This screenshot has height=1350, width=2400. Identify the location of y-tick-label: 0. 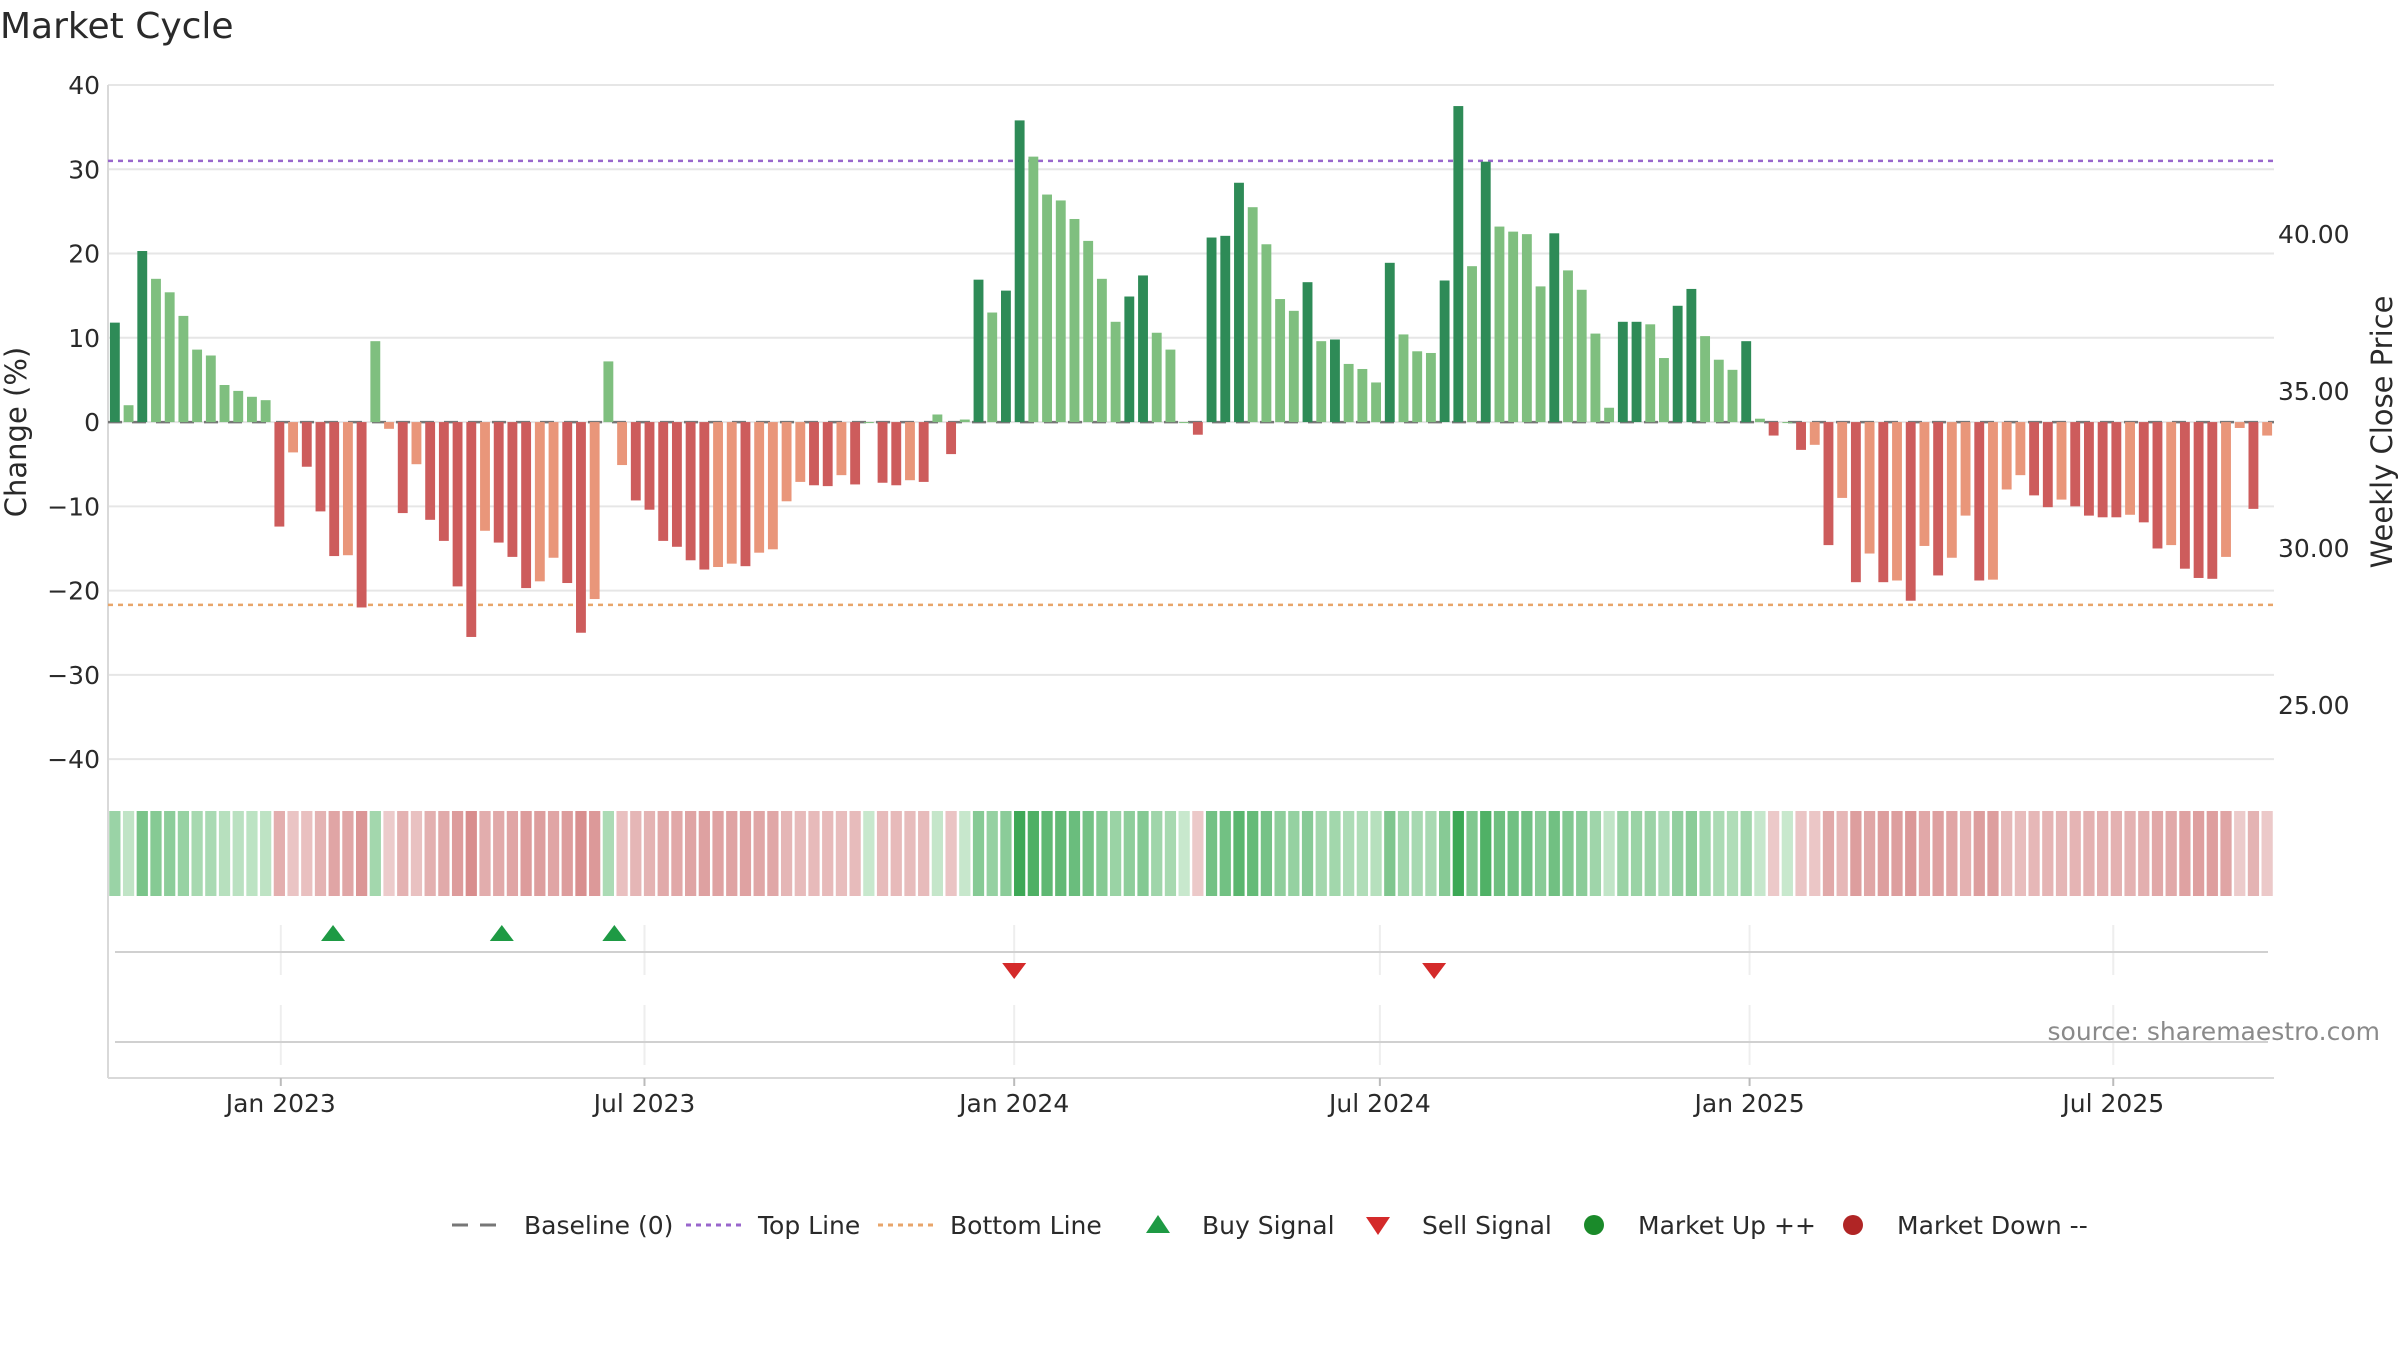
(92, 422).